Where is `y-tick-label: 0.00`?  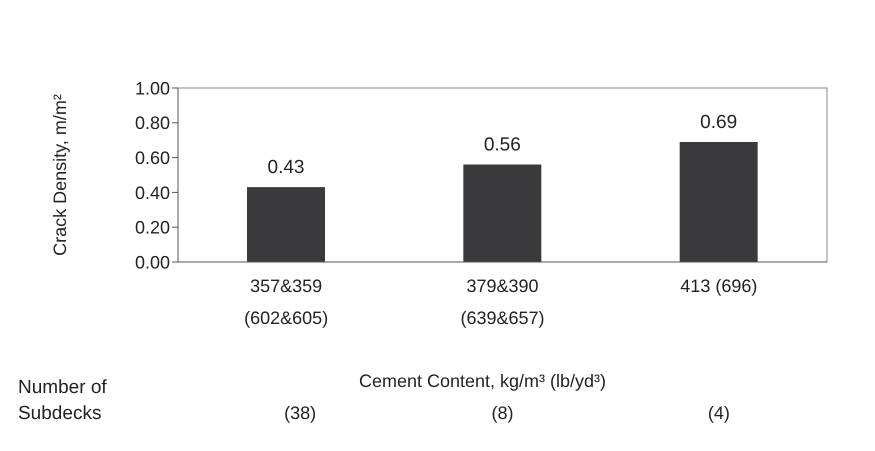
y-tick-label: 0.00 is located at coordinates (152, 262).